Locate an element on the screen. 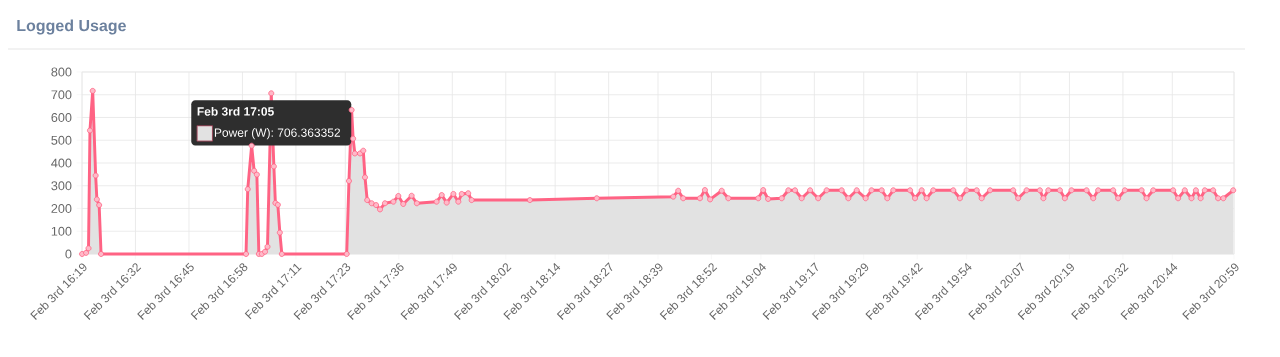 This screenshot has width=1280, height=357. y-tick-label: 100 is located at coordinates (61, 231).